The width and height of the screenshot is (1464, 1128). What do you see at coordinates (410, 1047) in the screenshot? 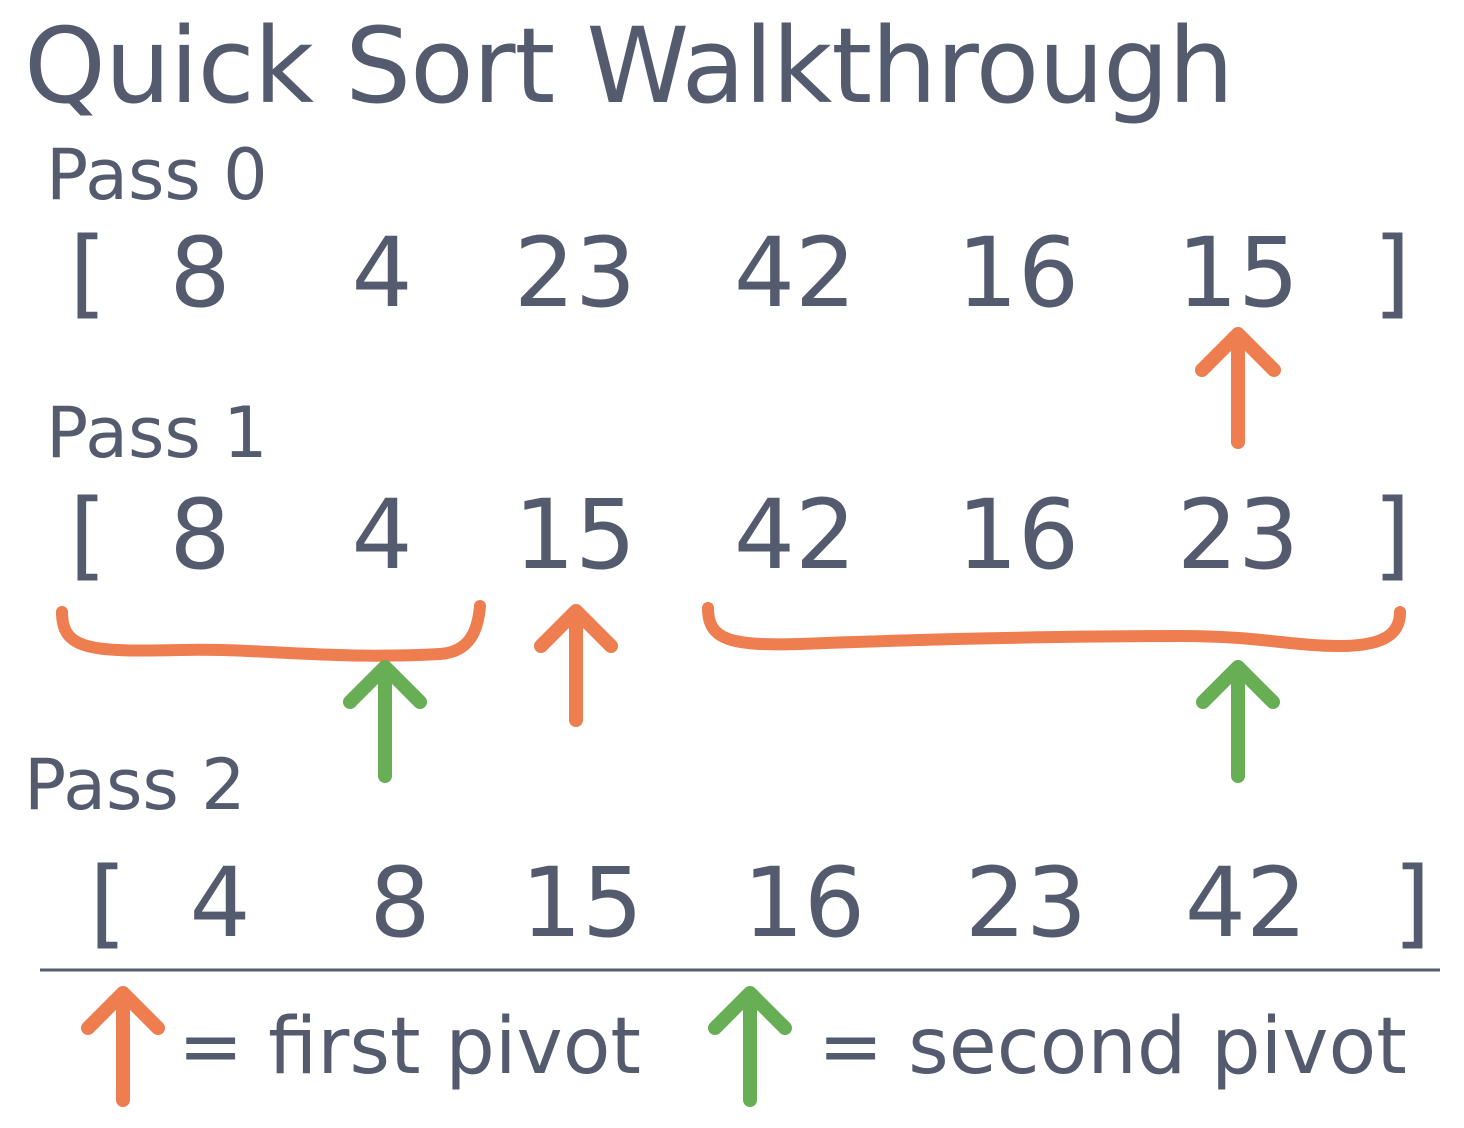
I see `legend-first-pivot-label: = first pivot` at bounding box center [410, 1047].